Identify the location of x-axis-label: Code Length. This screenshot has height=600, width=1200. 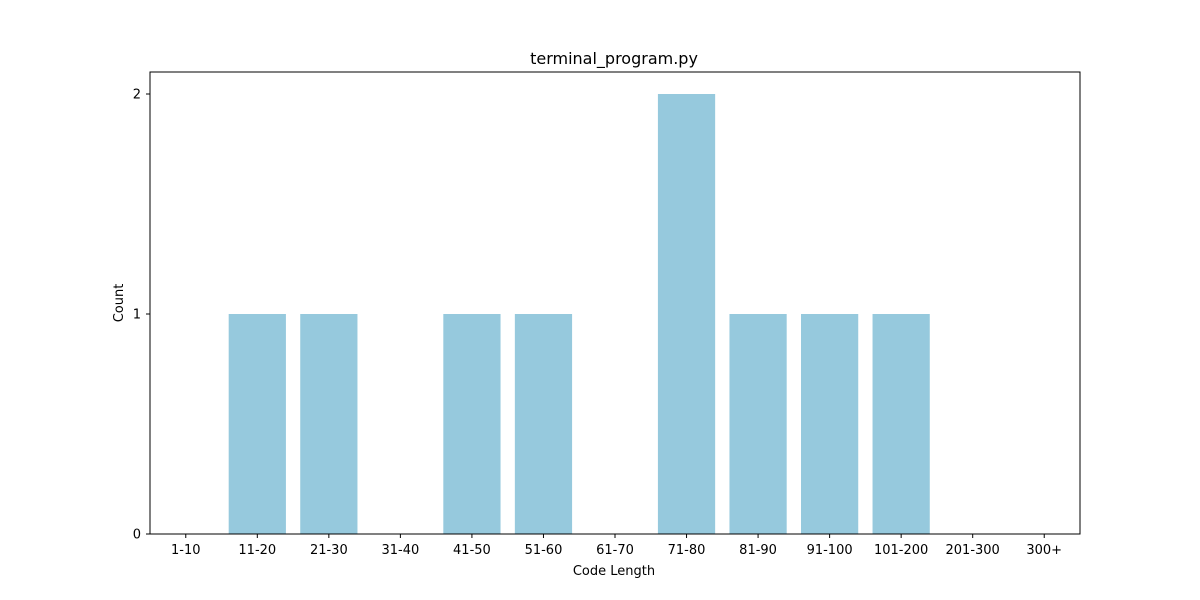
(614, 571).